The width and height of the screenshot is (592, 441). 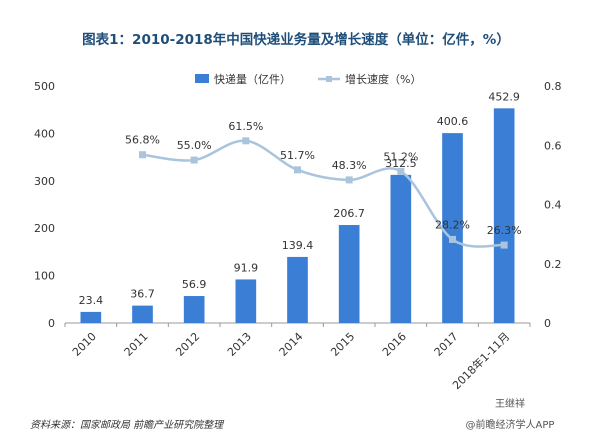 I want to click on y-tick-label-right: 0.6, so click(x=553, y=145).